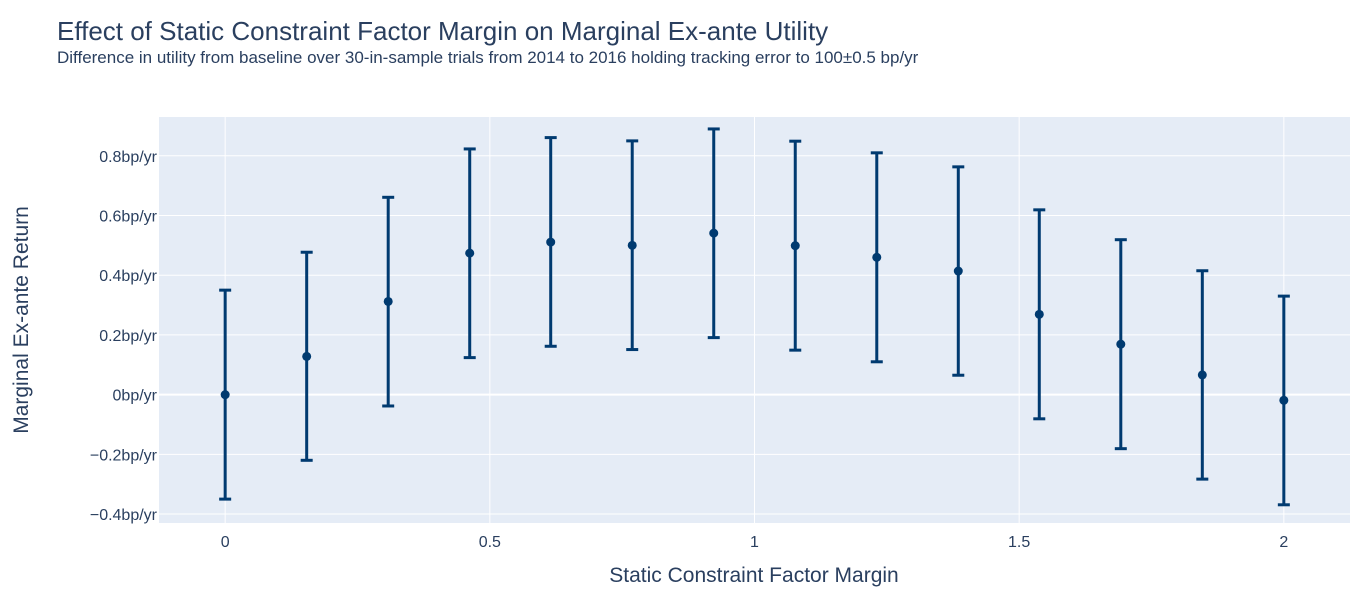 Image resolution: width=1365 pixels, height=607 pixels. Describe the element at coordinates (124, 515) in the screenshot. I see `y-tick-label: −0.4bp/yr` at that location.